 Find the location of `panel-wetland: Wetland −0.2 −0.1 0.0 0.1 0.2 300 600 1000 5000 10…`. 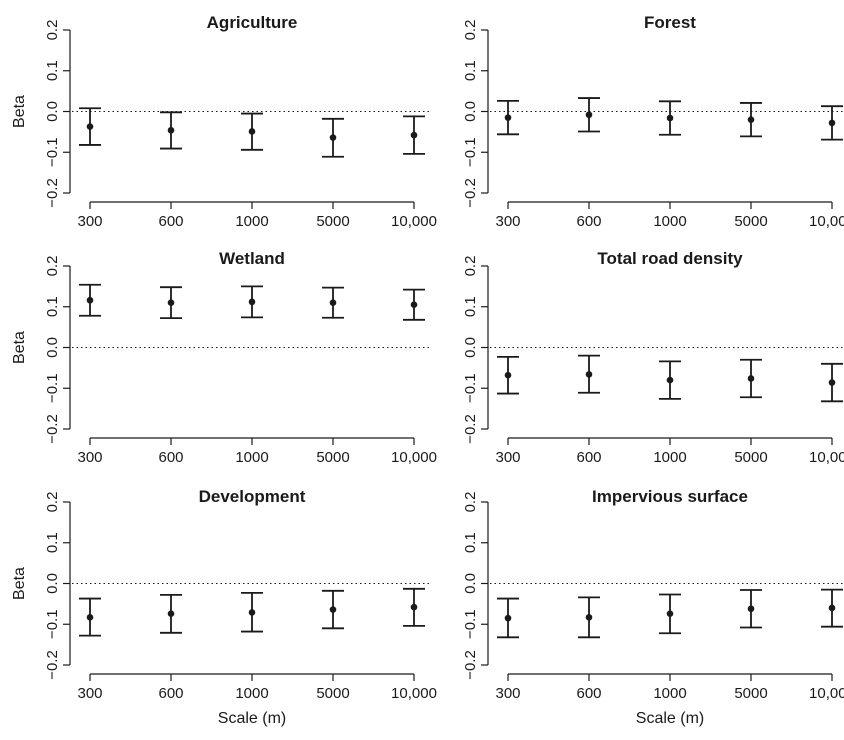

panel-wetland: Wetland −0.2 −0.1 0.0 0.1 0.2 300 600 1000 5000 10… is located at coordinates (224, 357).